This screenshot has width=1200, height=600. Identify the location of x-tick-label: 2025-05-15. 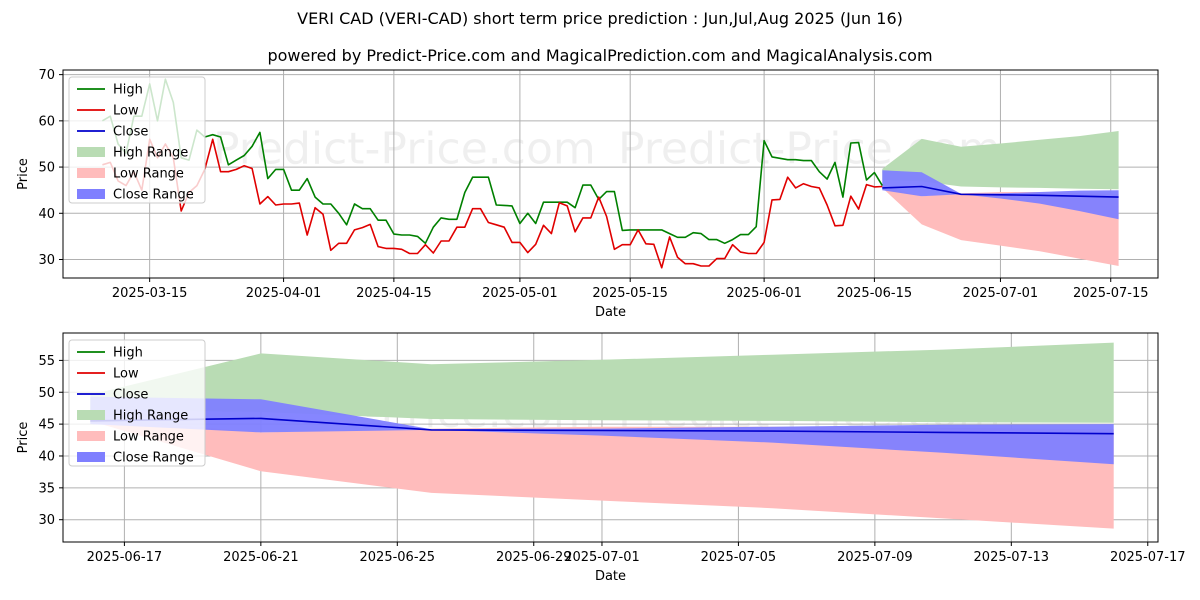
(630, 293).